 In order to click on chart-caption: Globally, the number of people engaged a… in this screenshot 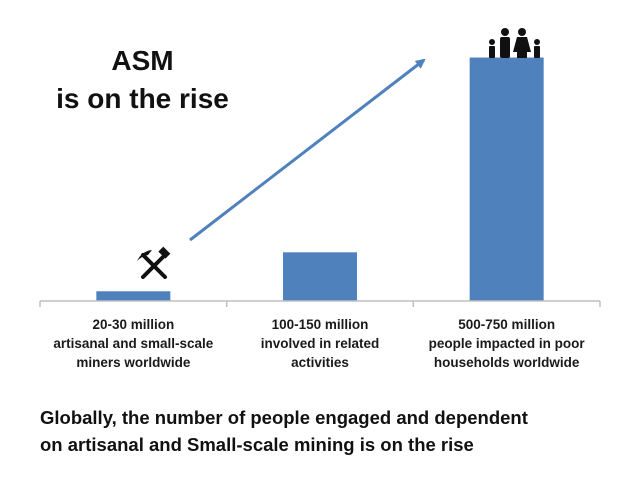, I will do `click(335, 431)`.